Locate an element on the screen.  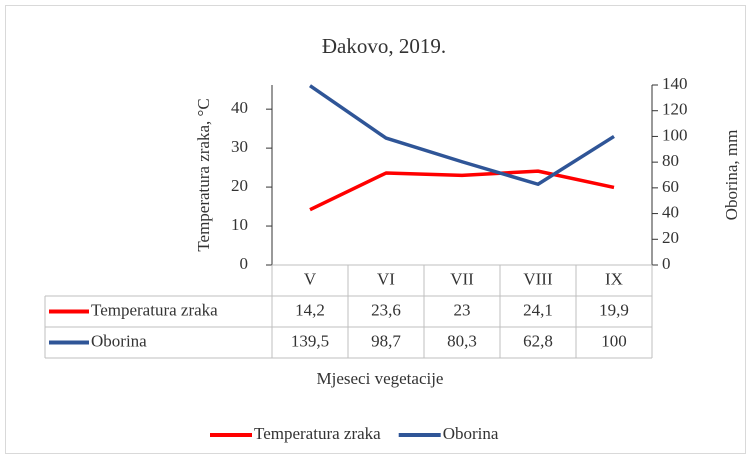
x-axis-title: Mjeseci vegetacije is located at coordinates (380, 378).